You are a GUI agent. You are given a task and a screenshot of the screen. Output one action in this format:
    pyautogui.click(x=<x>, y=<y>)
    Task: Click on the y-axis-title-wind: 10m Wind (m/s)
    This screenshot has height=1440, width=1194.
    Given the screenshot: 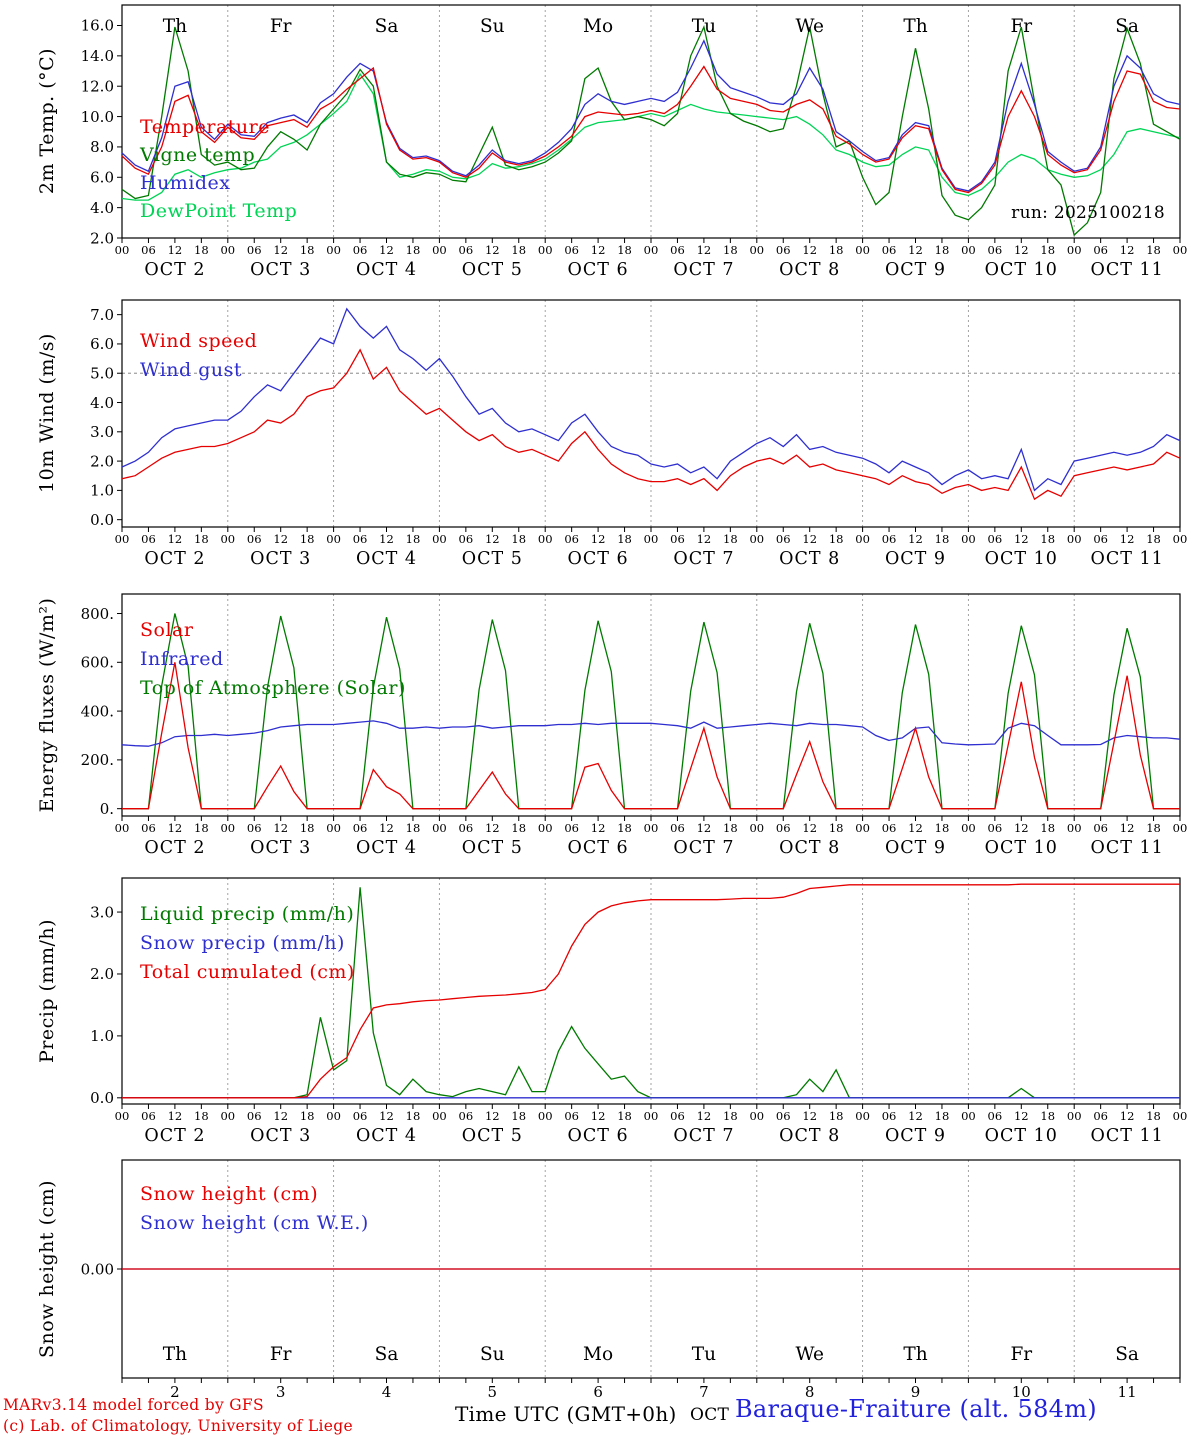 What is the action you would take?
    pyautogui.click(x=47, y=413)
    